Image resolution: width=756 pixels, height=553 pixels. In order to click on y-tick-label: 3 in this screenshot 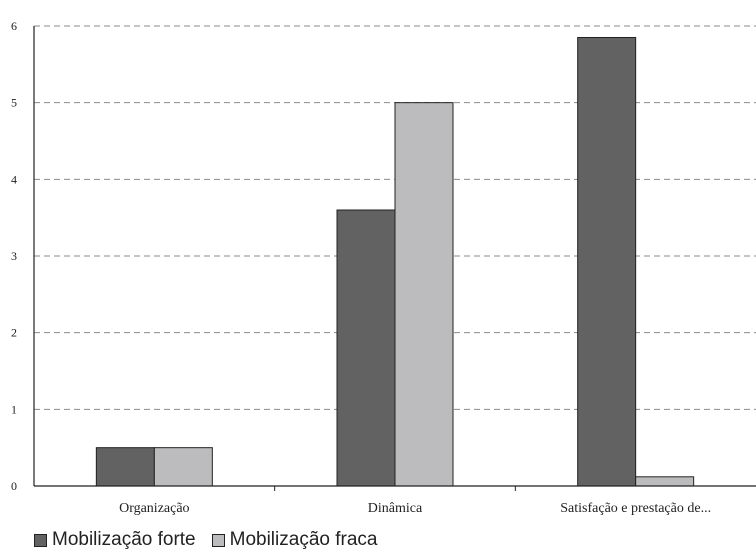, I will do `click(14, 256)`.